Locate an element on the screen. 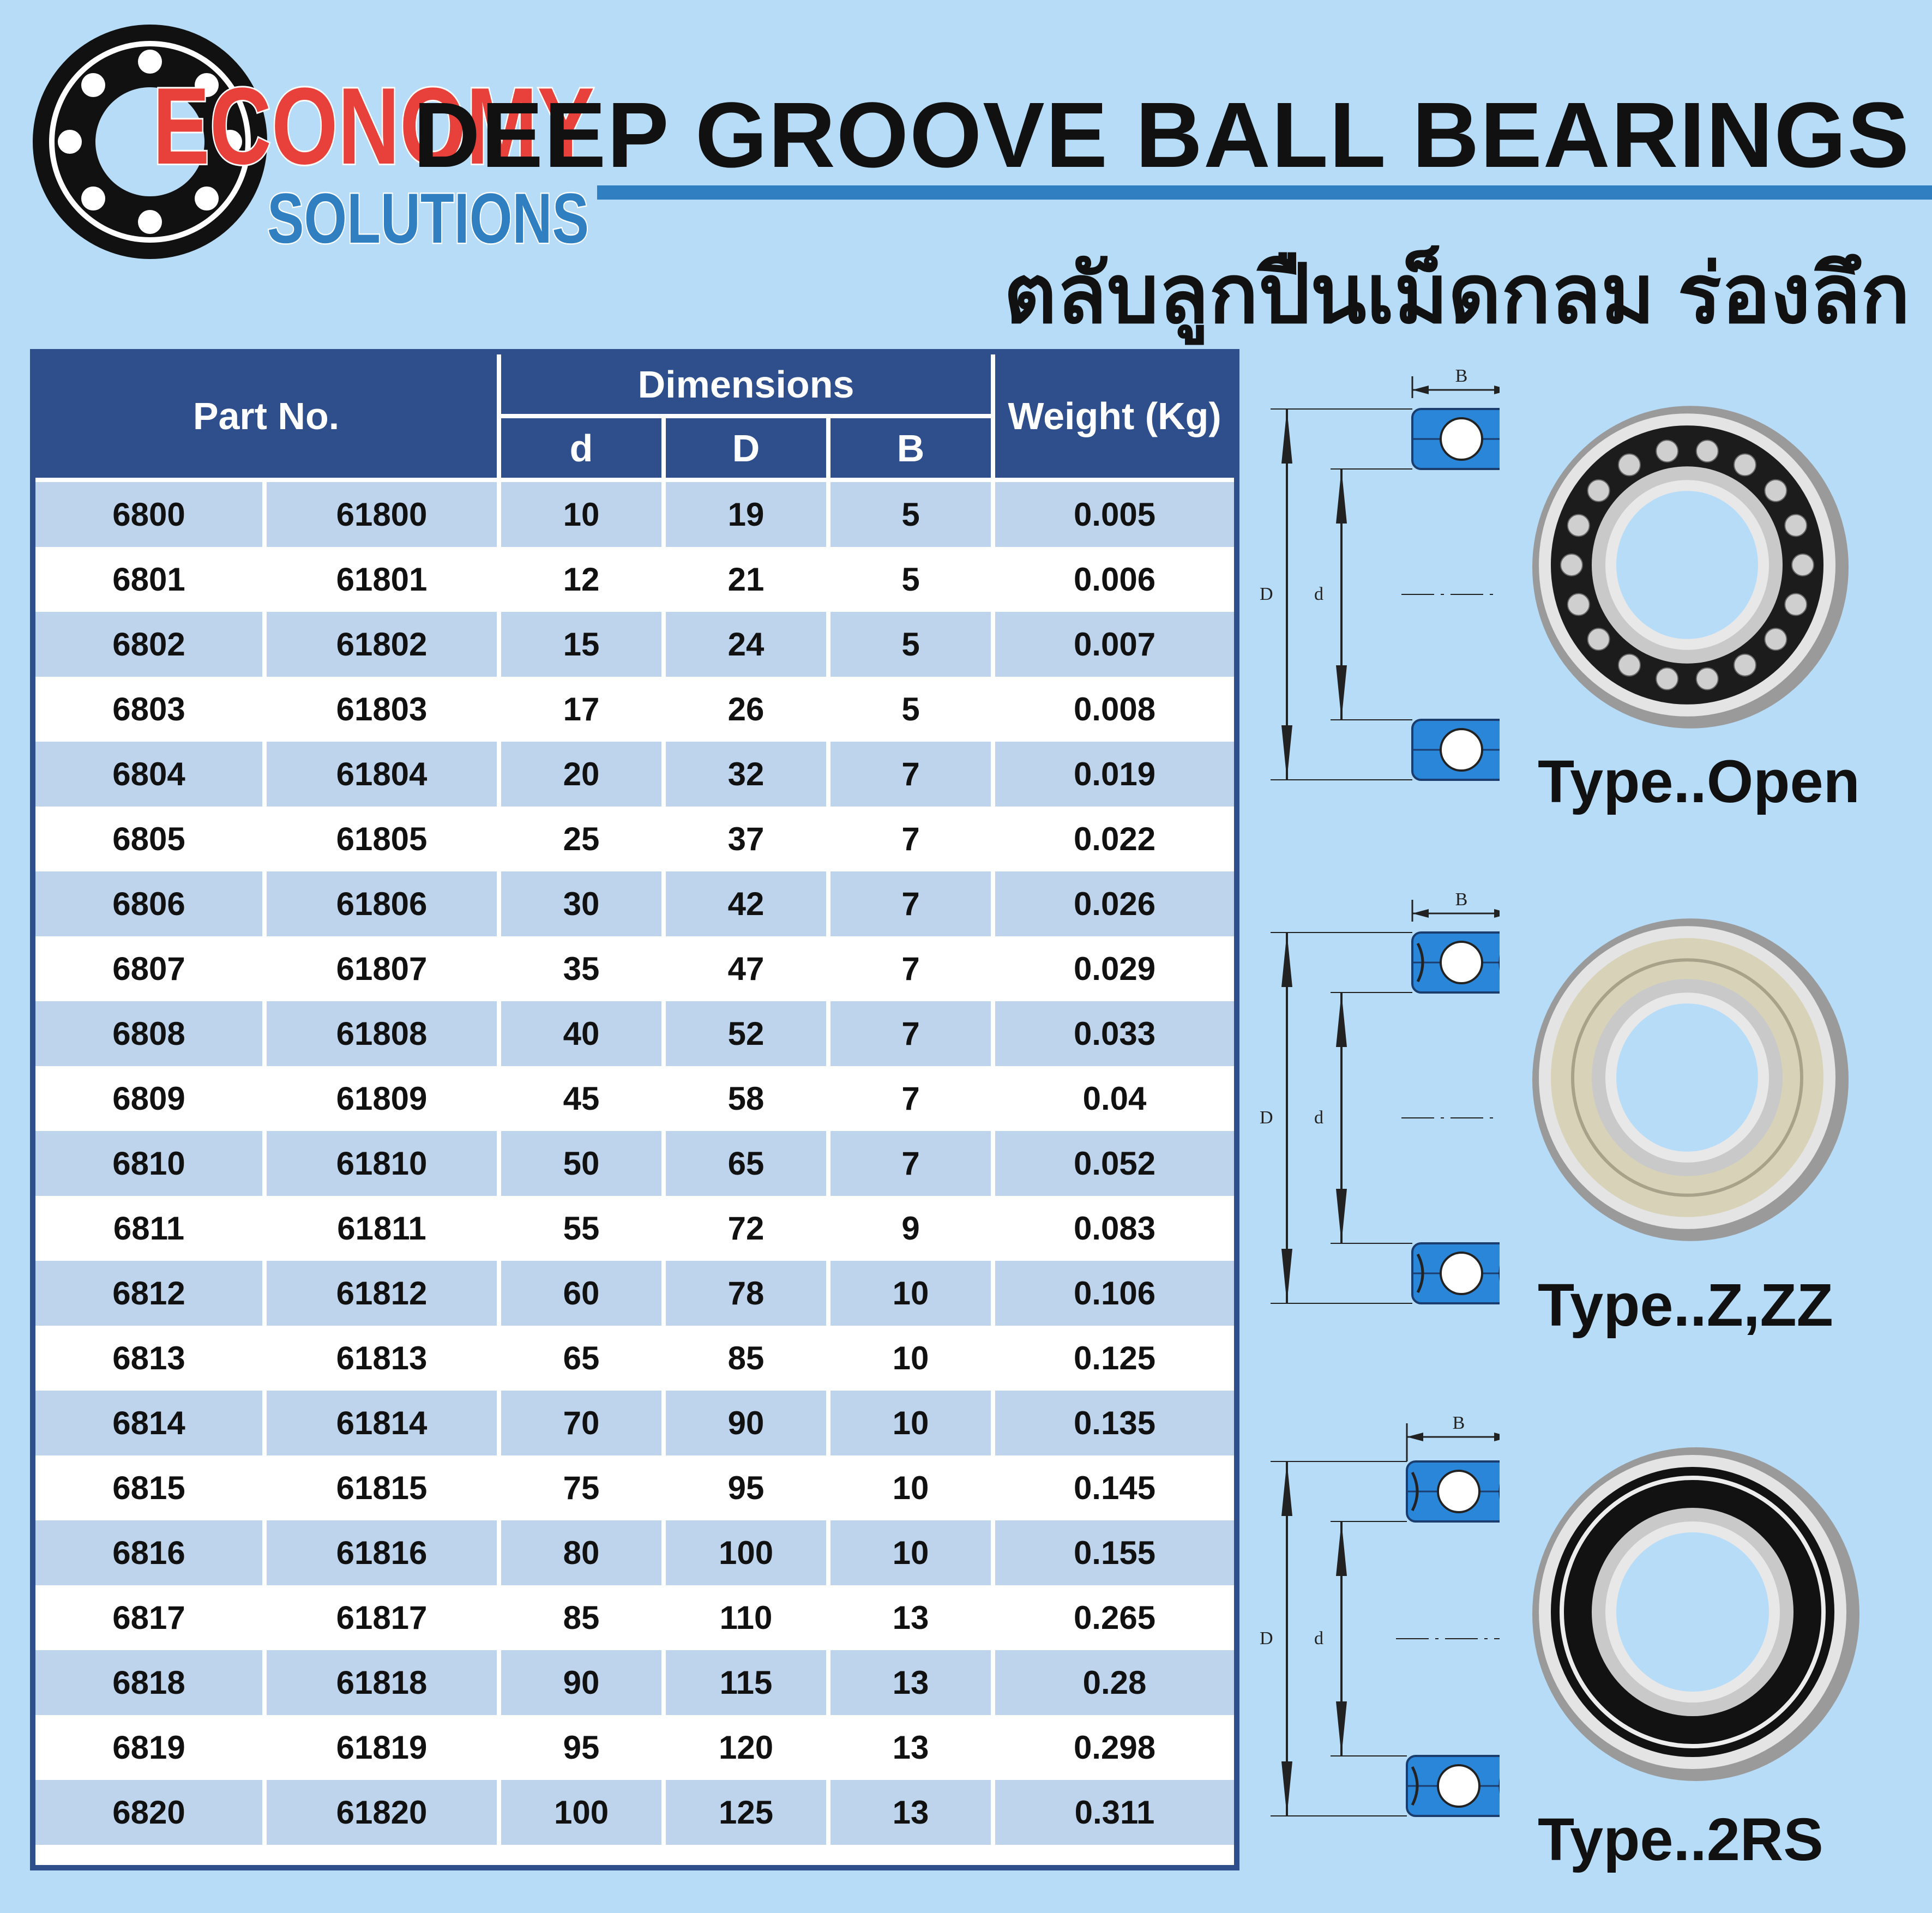  part-no-68-cell: 6811 is located at coordinates (151, 1228).